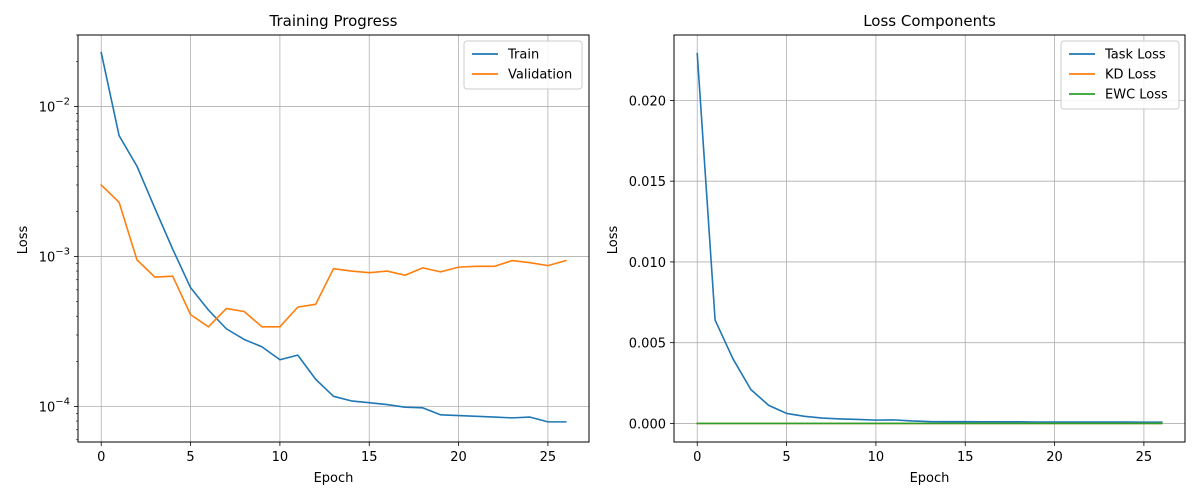 The width and height of the screenshot is (1200, 500). I want to click on legend: Task Loss KD Loss EWC Loss, so click(1120, 75).